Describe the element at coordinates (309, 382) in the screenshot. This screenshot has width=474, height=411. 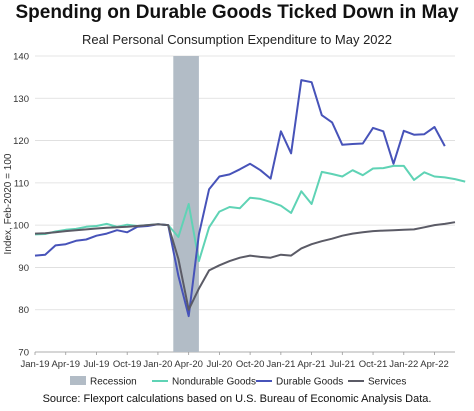
I see `legend-label: Durable Goods` at that location.